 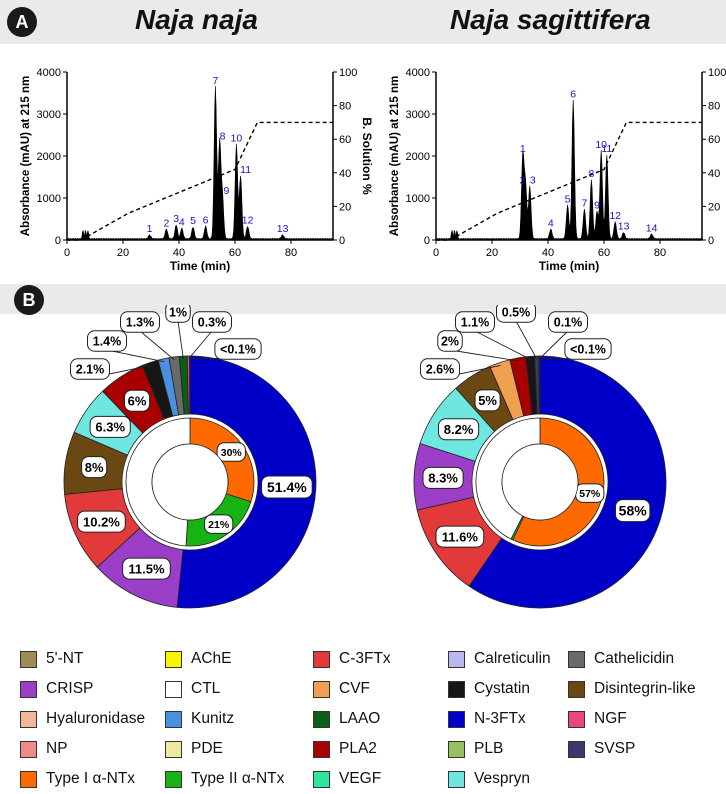 I want to click on legend-label: VEGF, so click(x=360, y=778).